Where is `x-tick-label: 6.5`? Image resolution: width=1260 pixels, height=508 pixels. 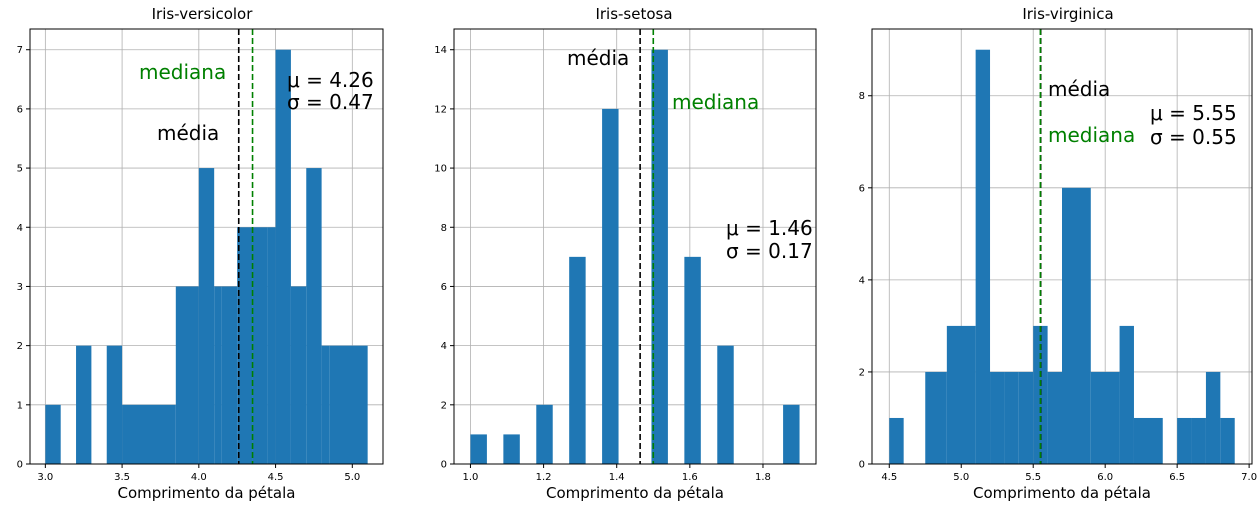 x-tick-label: 6.5 is located at coordinates (1177, 477).